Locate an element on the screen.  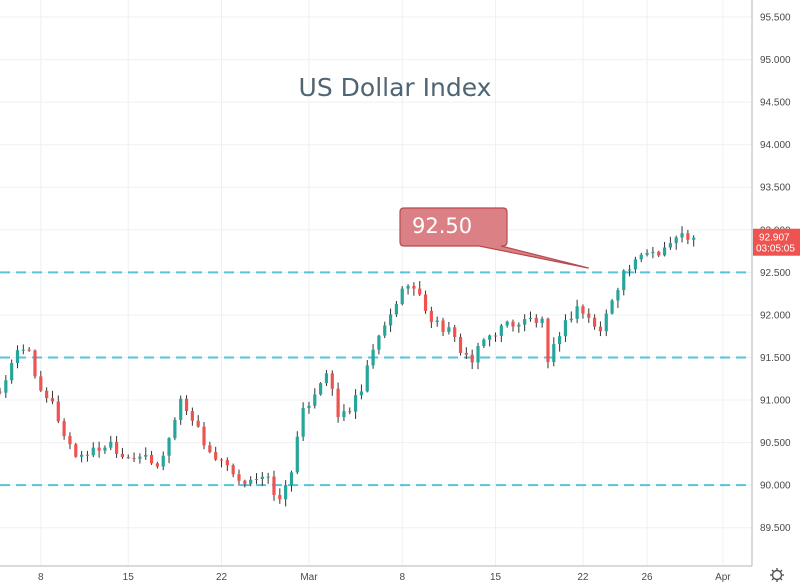
x-tick-label: 26 is located at coordinates (648, 577).